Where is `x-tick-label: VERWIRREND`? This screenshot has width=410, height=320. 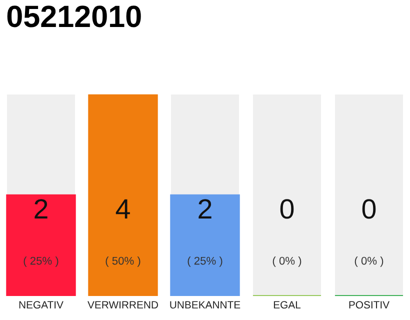 x-tick-label: VERWIRREND is located at coordinates (123, 304).